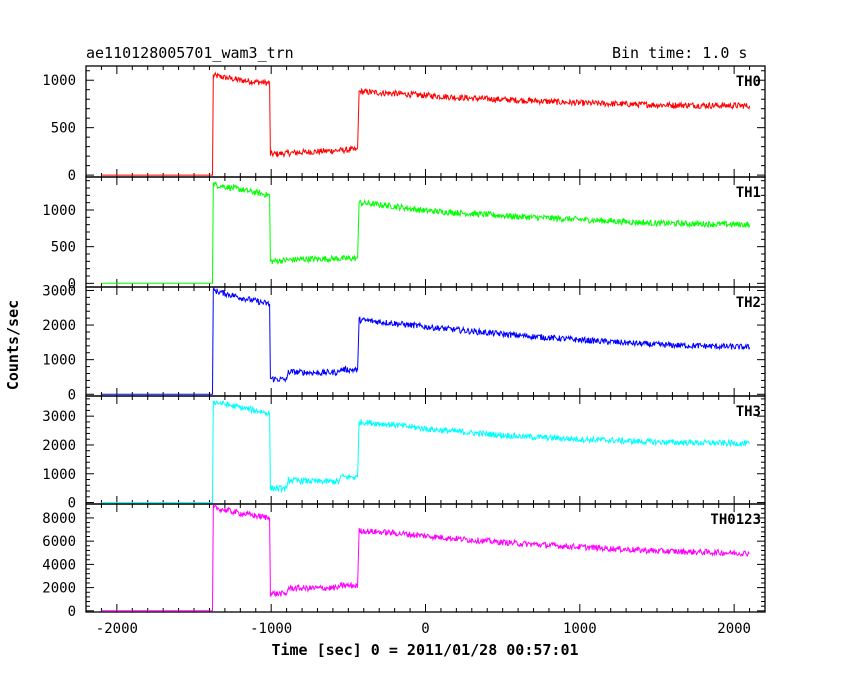 This screenshot has width=850, height=680. Describe the element at coordinates (580, 629) in the screenshot. I see `x-tick-label: 1000` at that location.